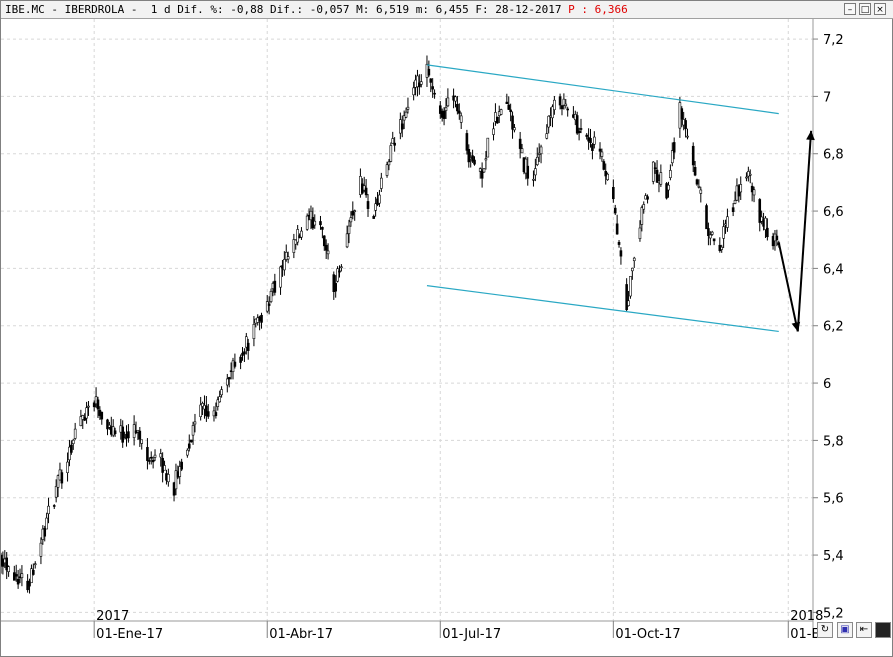  What do you see at coordinates (850, 9) in the screenshot?
I see `minimize-icon: –` at bounding box center [850, 9].